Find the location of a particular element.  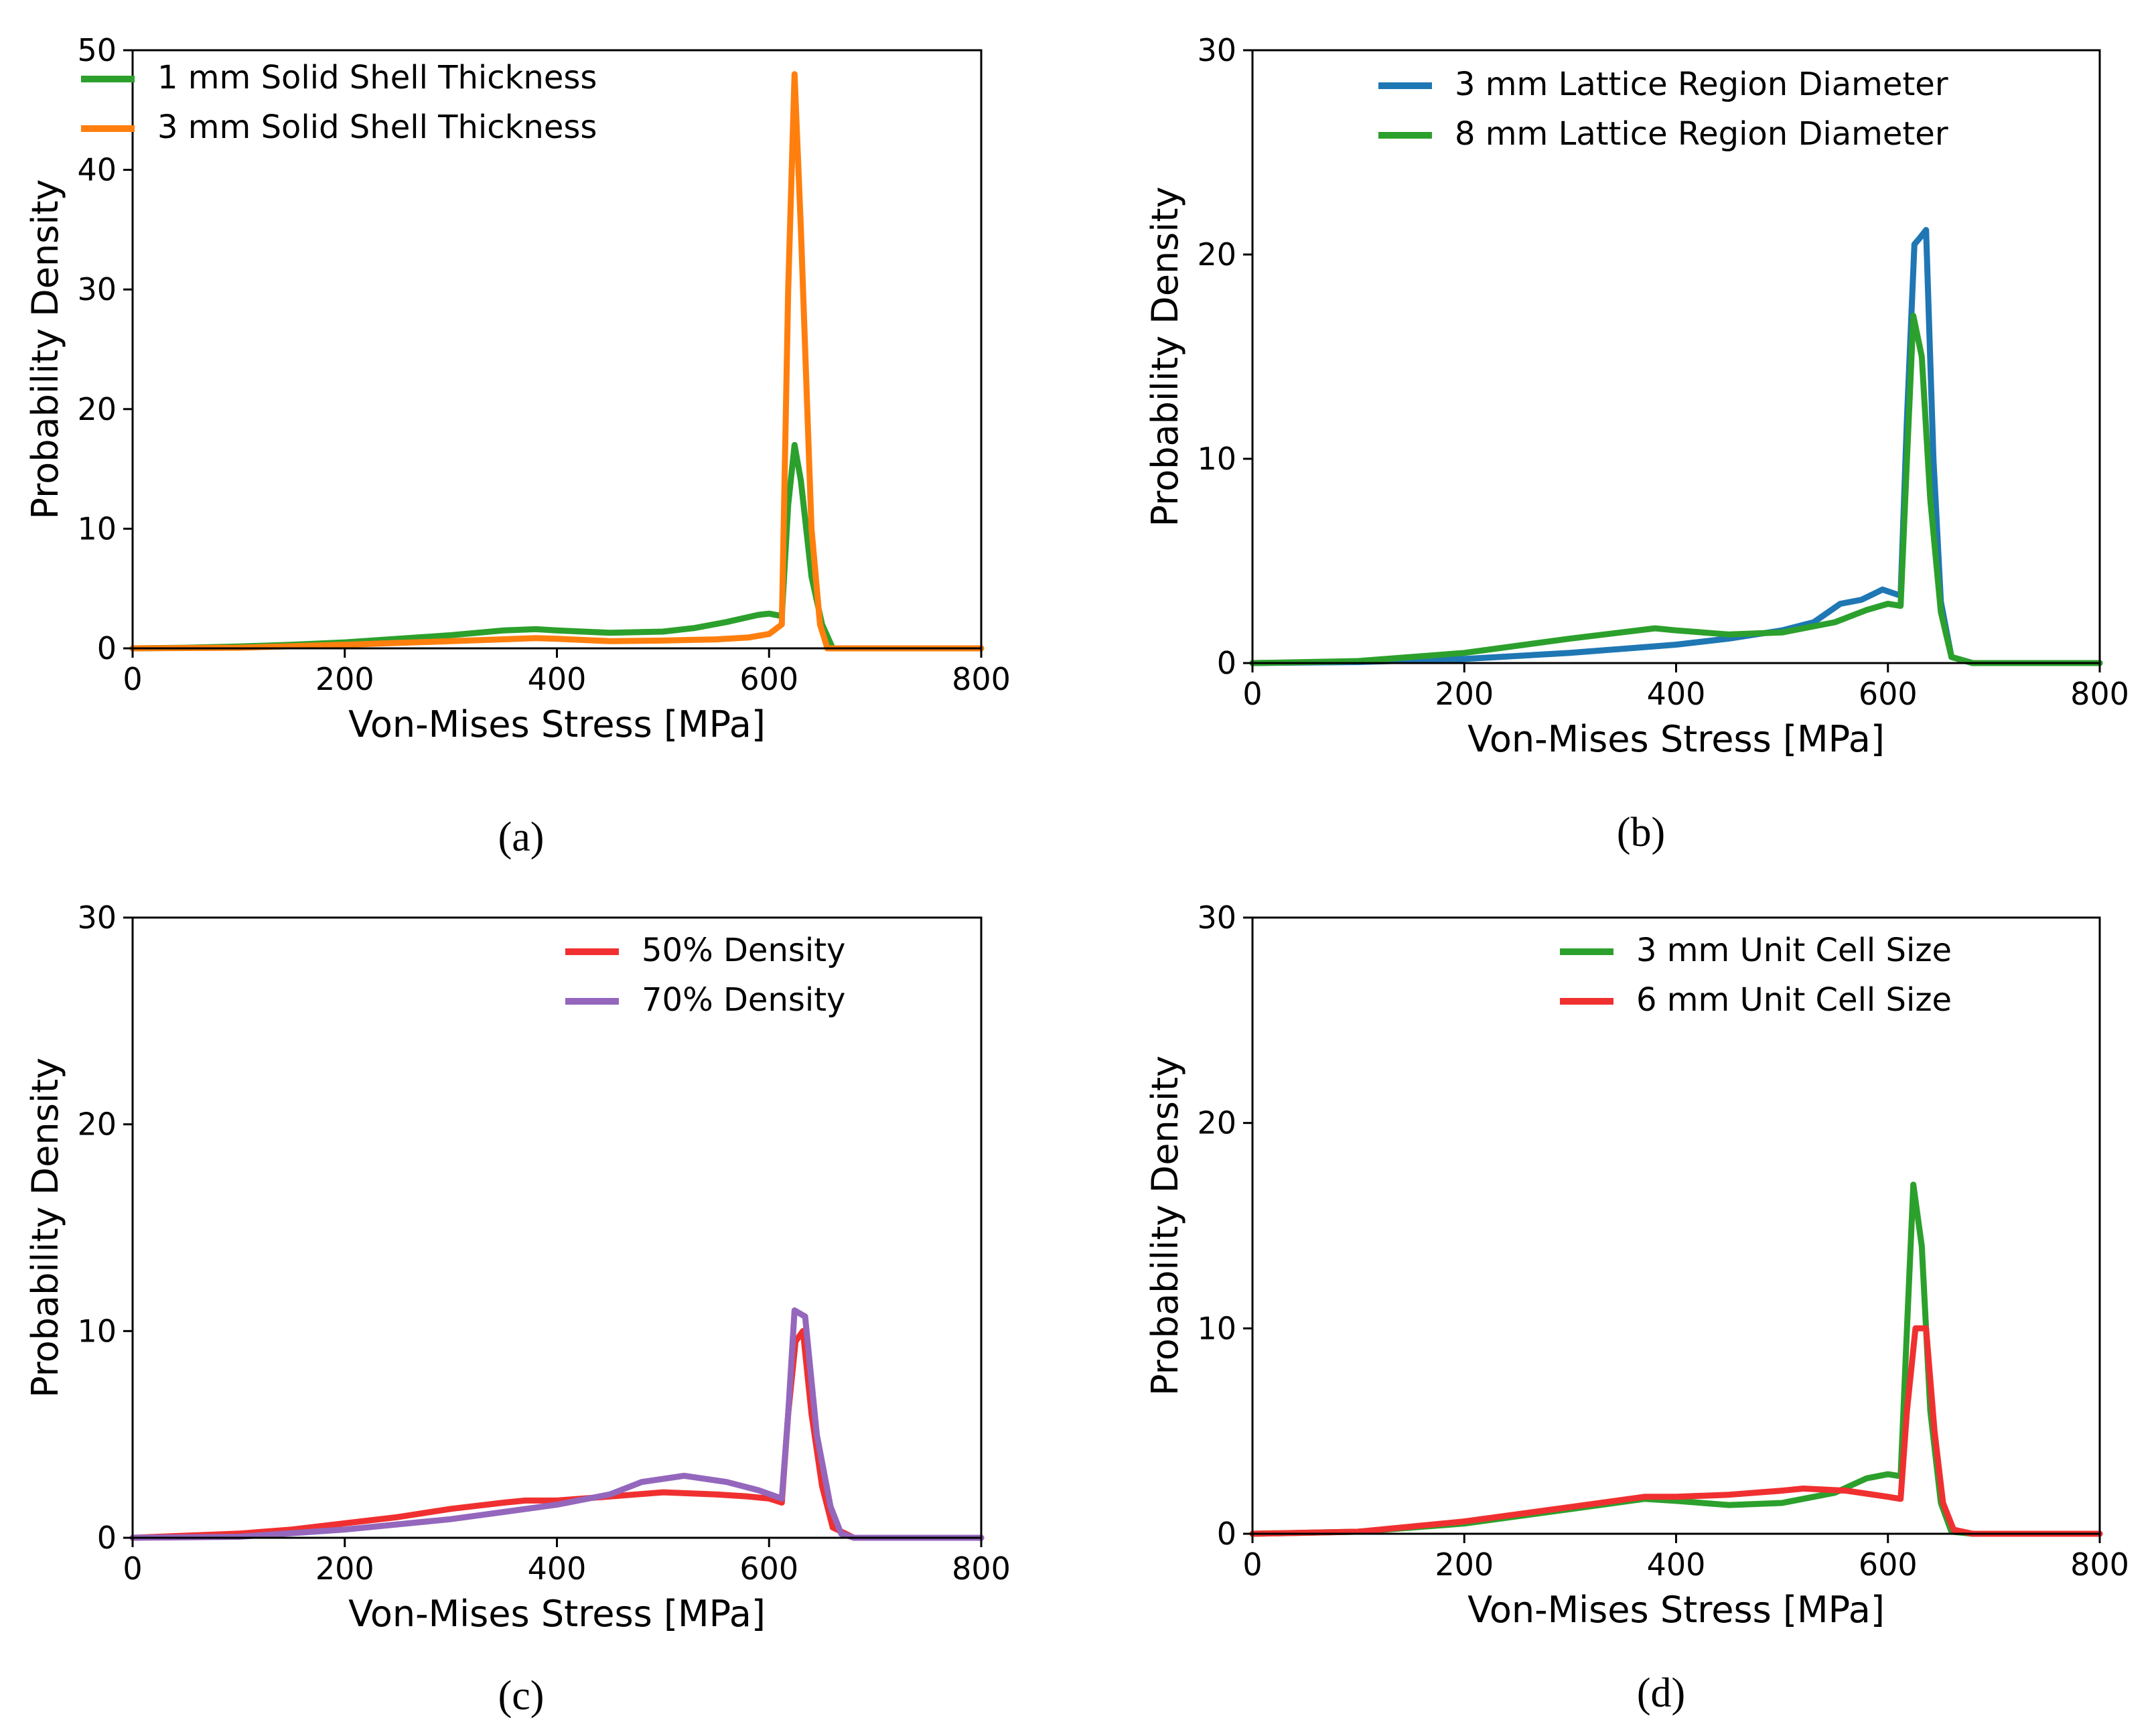

panel-b-caption: (b) is located at coordinates (1641, 832).